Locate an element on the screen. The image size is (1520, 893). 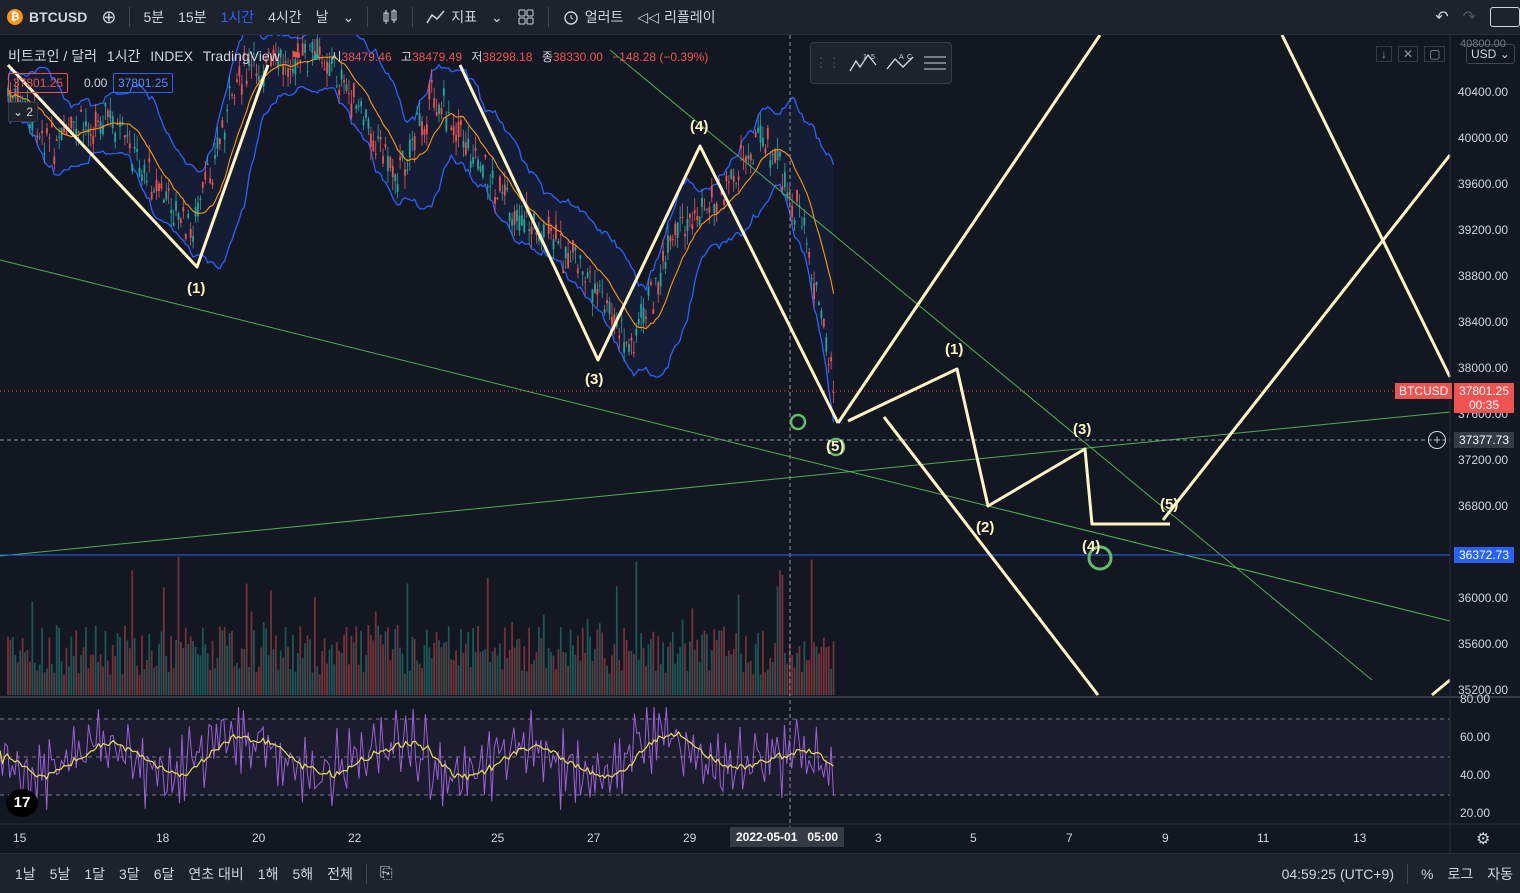
currency-selector: USD ⌄ is located at coordinates (1490, 54).